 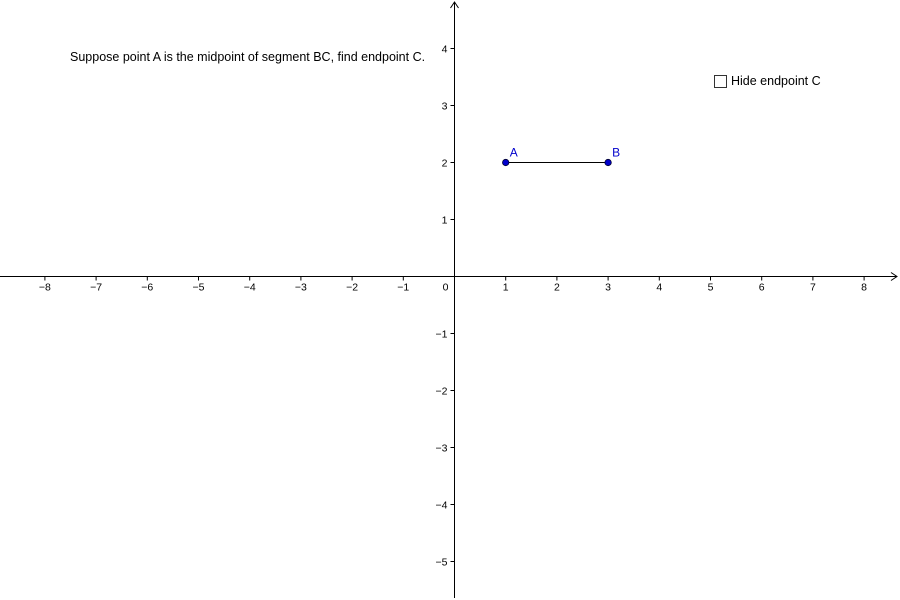 I want to click on point-label-a: A, so click(x=514, y=153).